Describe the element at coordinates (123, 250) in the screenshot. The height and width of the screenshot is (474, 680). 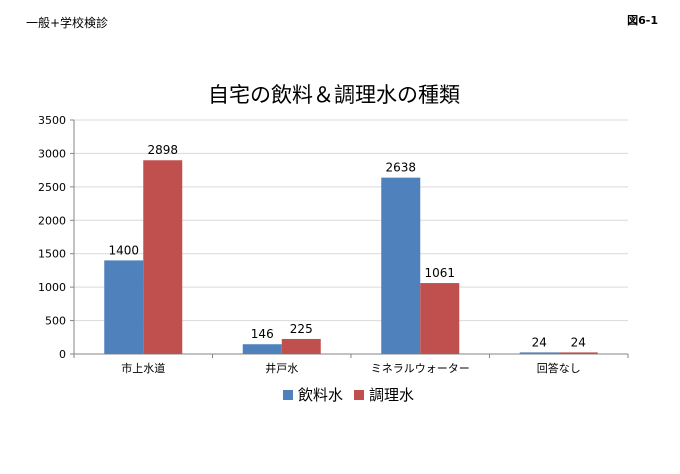
I see `data-label: 1400` at that location.